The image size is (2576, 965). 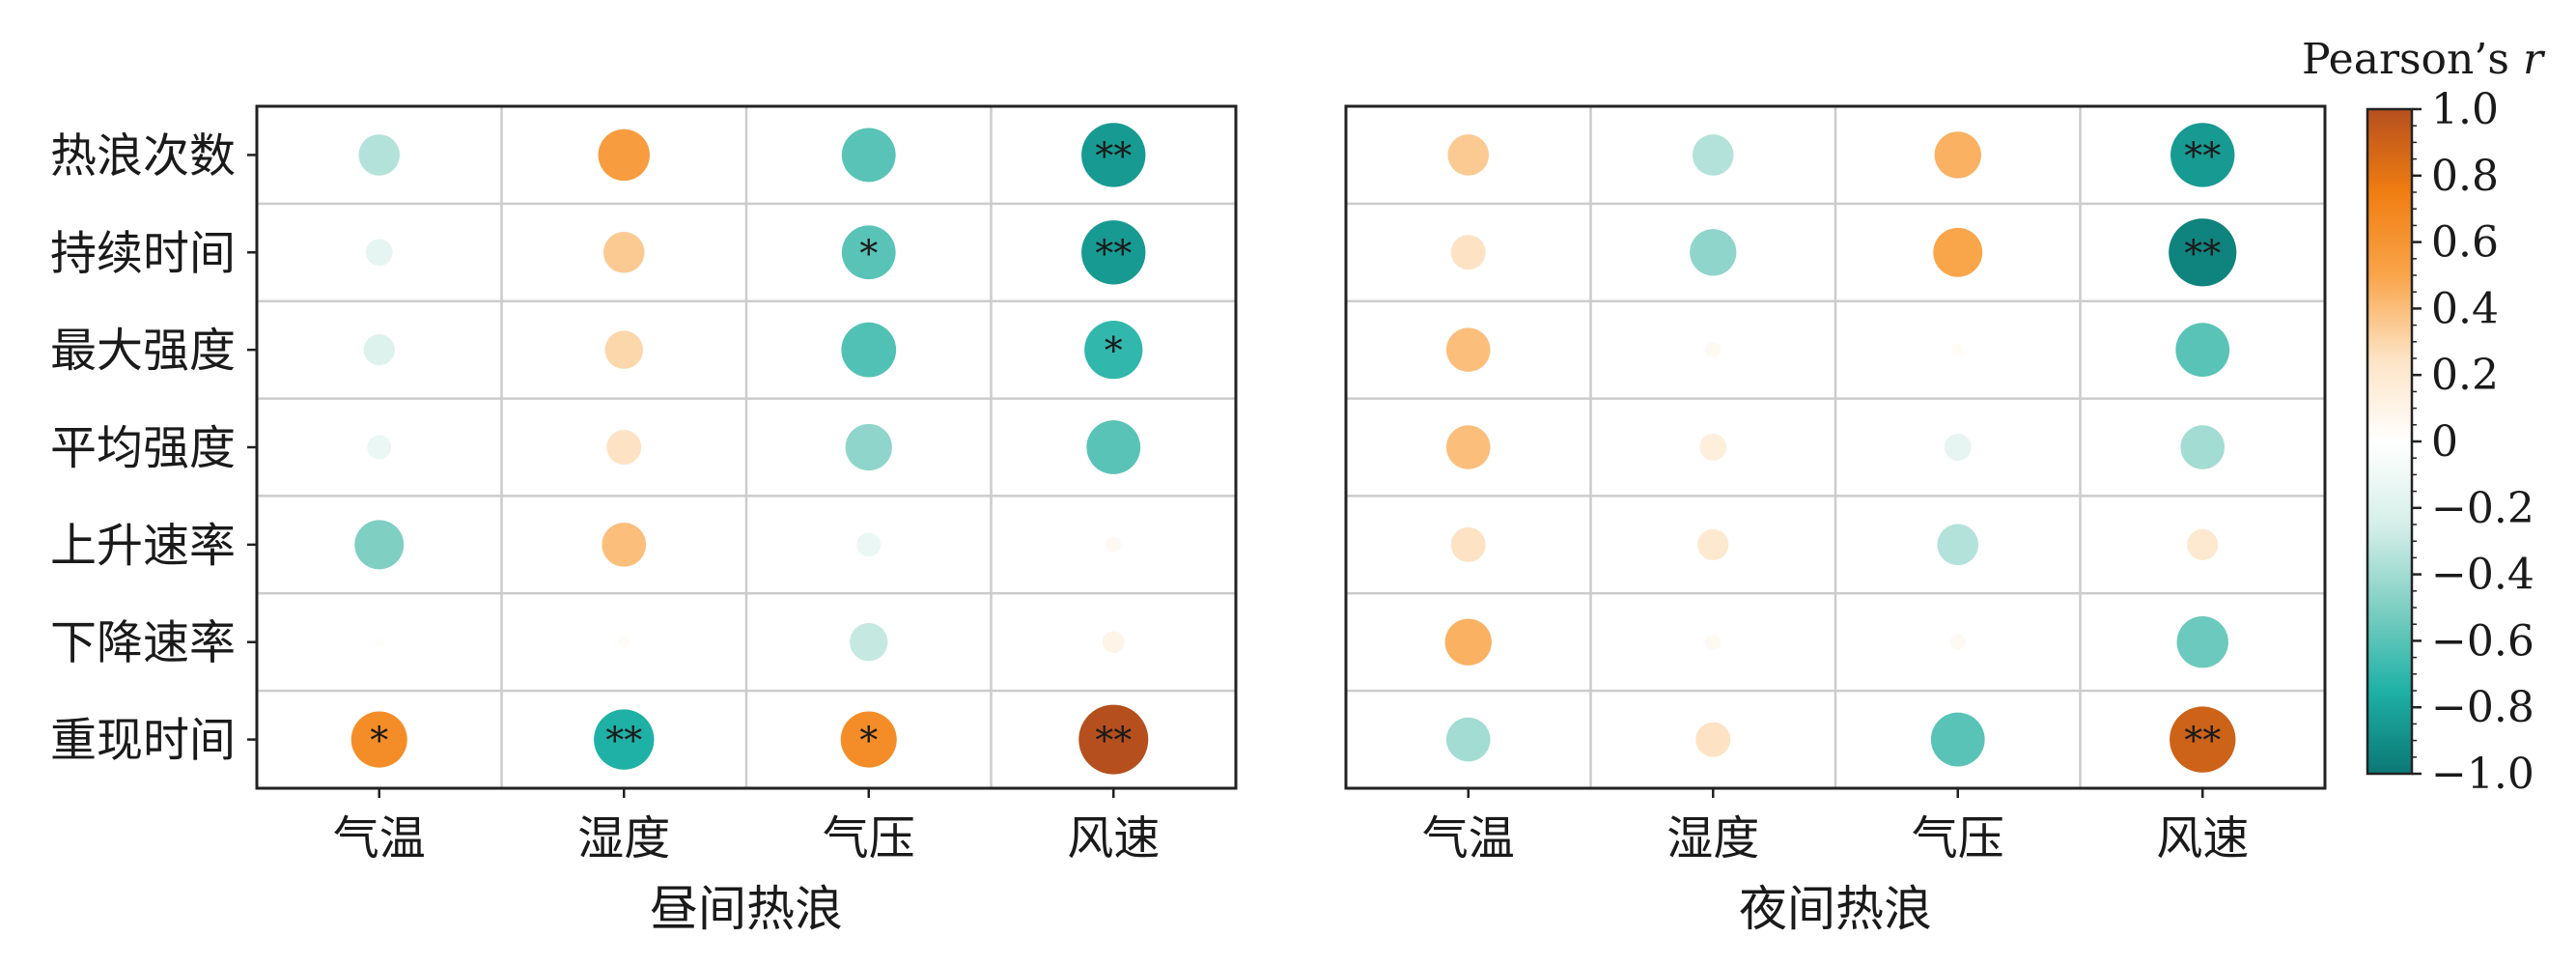 What do you see at coordinates (2465, 243) in the screenshot?
I see `colorbar-tick-label: 0.6` at bounding box center [2465, 243].